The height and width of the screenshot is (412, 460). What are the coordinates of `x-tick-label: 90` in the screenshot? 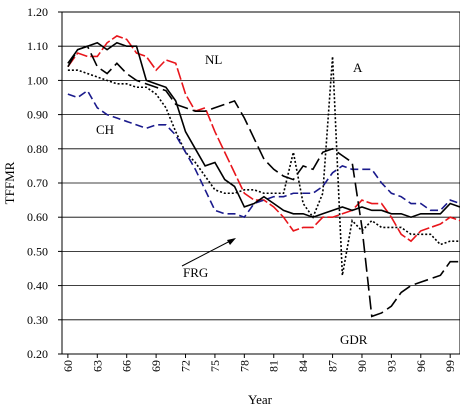 It's located at (362, 366).